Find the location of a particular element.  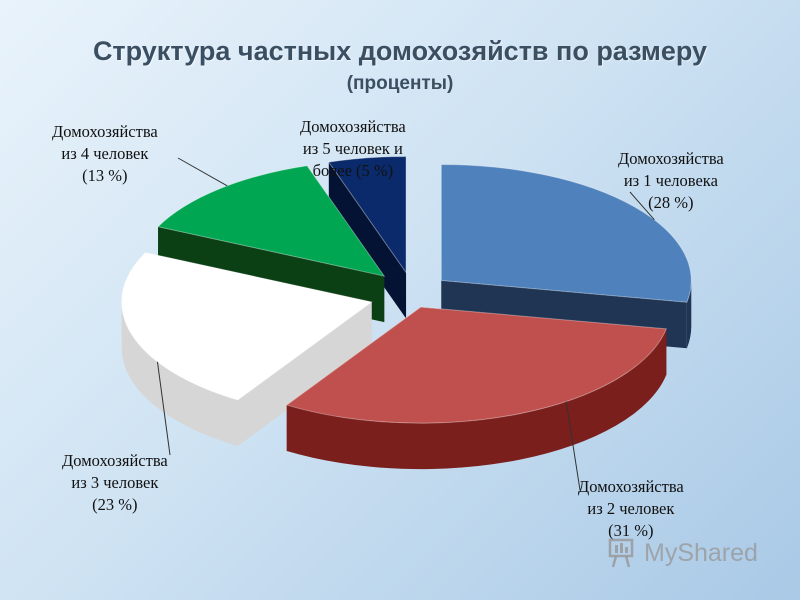

leader-line-1-person is located at coordinates (642, 206).